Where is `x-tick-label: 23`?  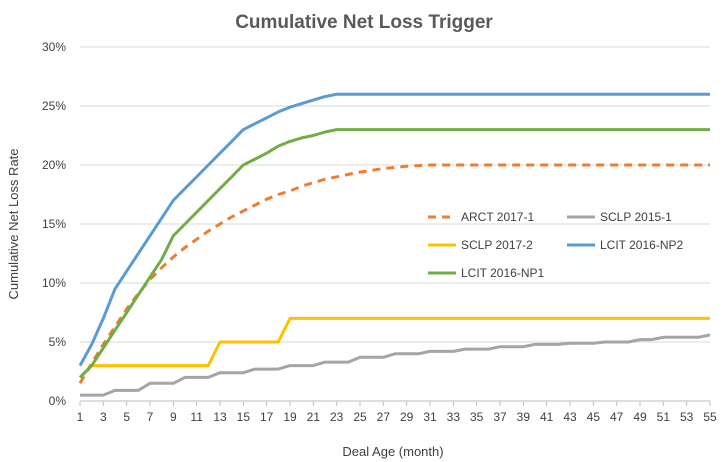
x-tick-label: 23 is located at coordinates (337, 417).